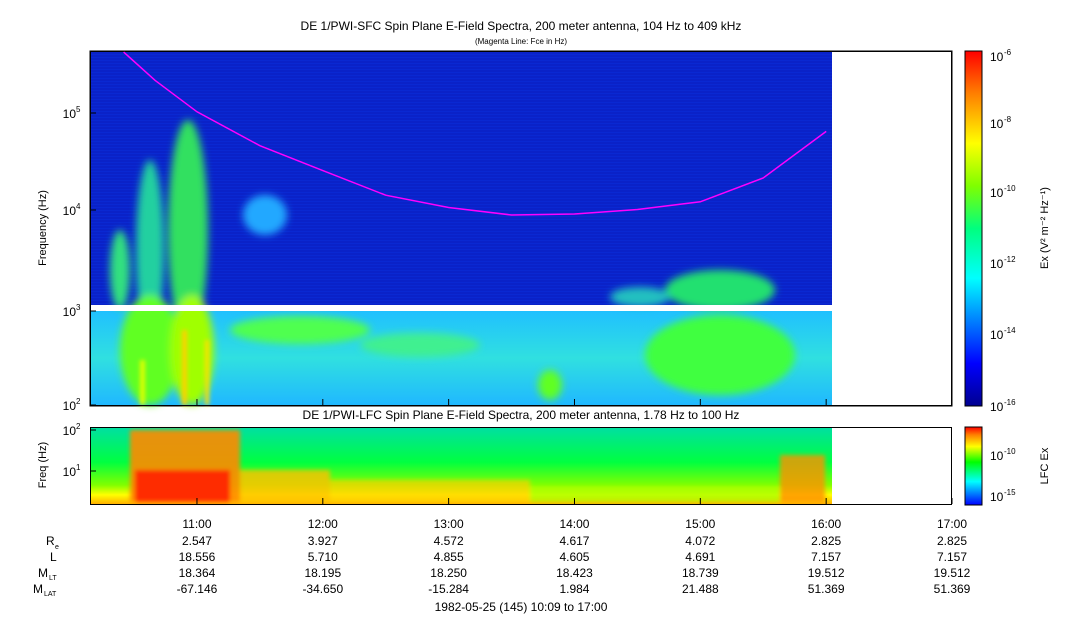 The image size is (1083, 620). Describe the element at coordinates (574, 573) in the screenshot. I see `ephemeris-value: 18.423` at that location.